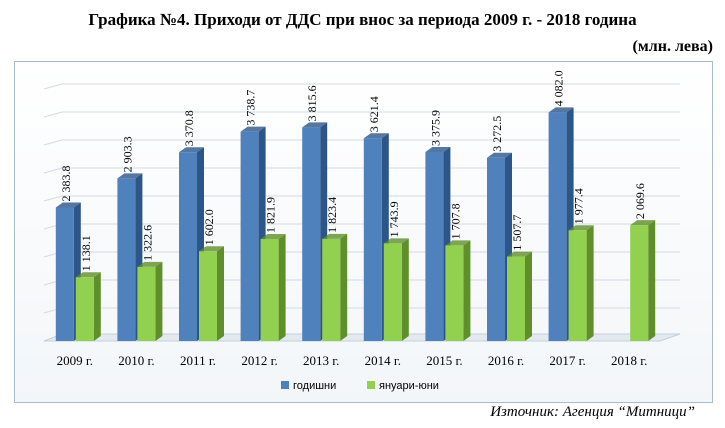 The image size is (725, 428). Describe the element at coordinates (409, 386) in the screenshot. I see `legend-label-jan-jun: януари-юни` at that location.